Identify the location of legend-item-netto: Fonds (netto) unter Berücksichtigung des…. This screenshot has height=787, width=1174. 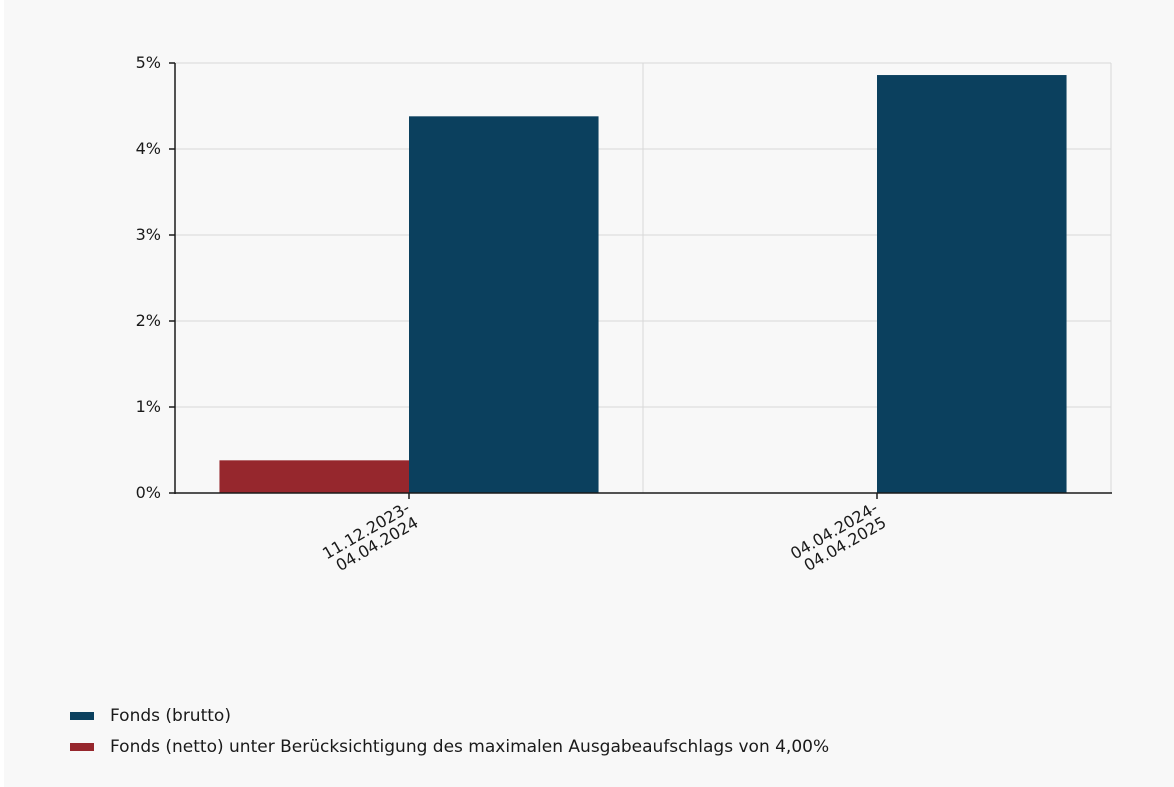
(449, 746).